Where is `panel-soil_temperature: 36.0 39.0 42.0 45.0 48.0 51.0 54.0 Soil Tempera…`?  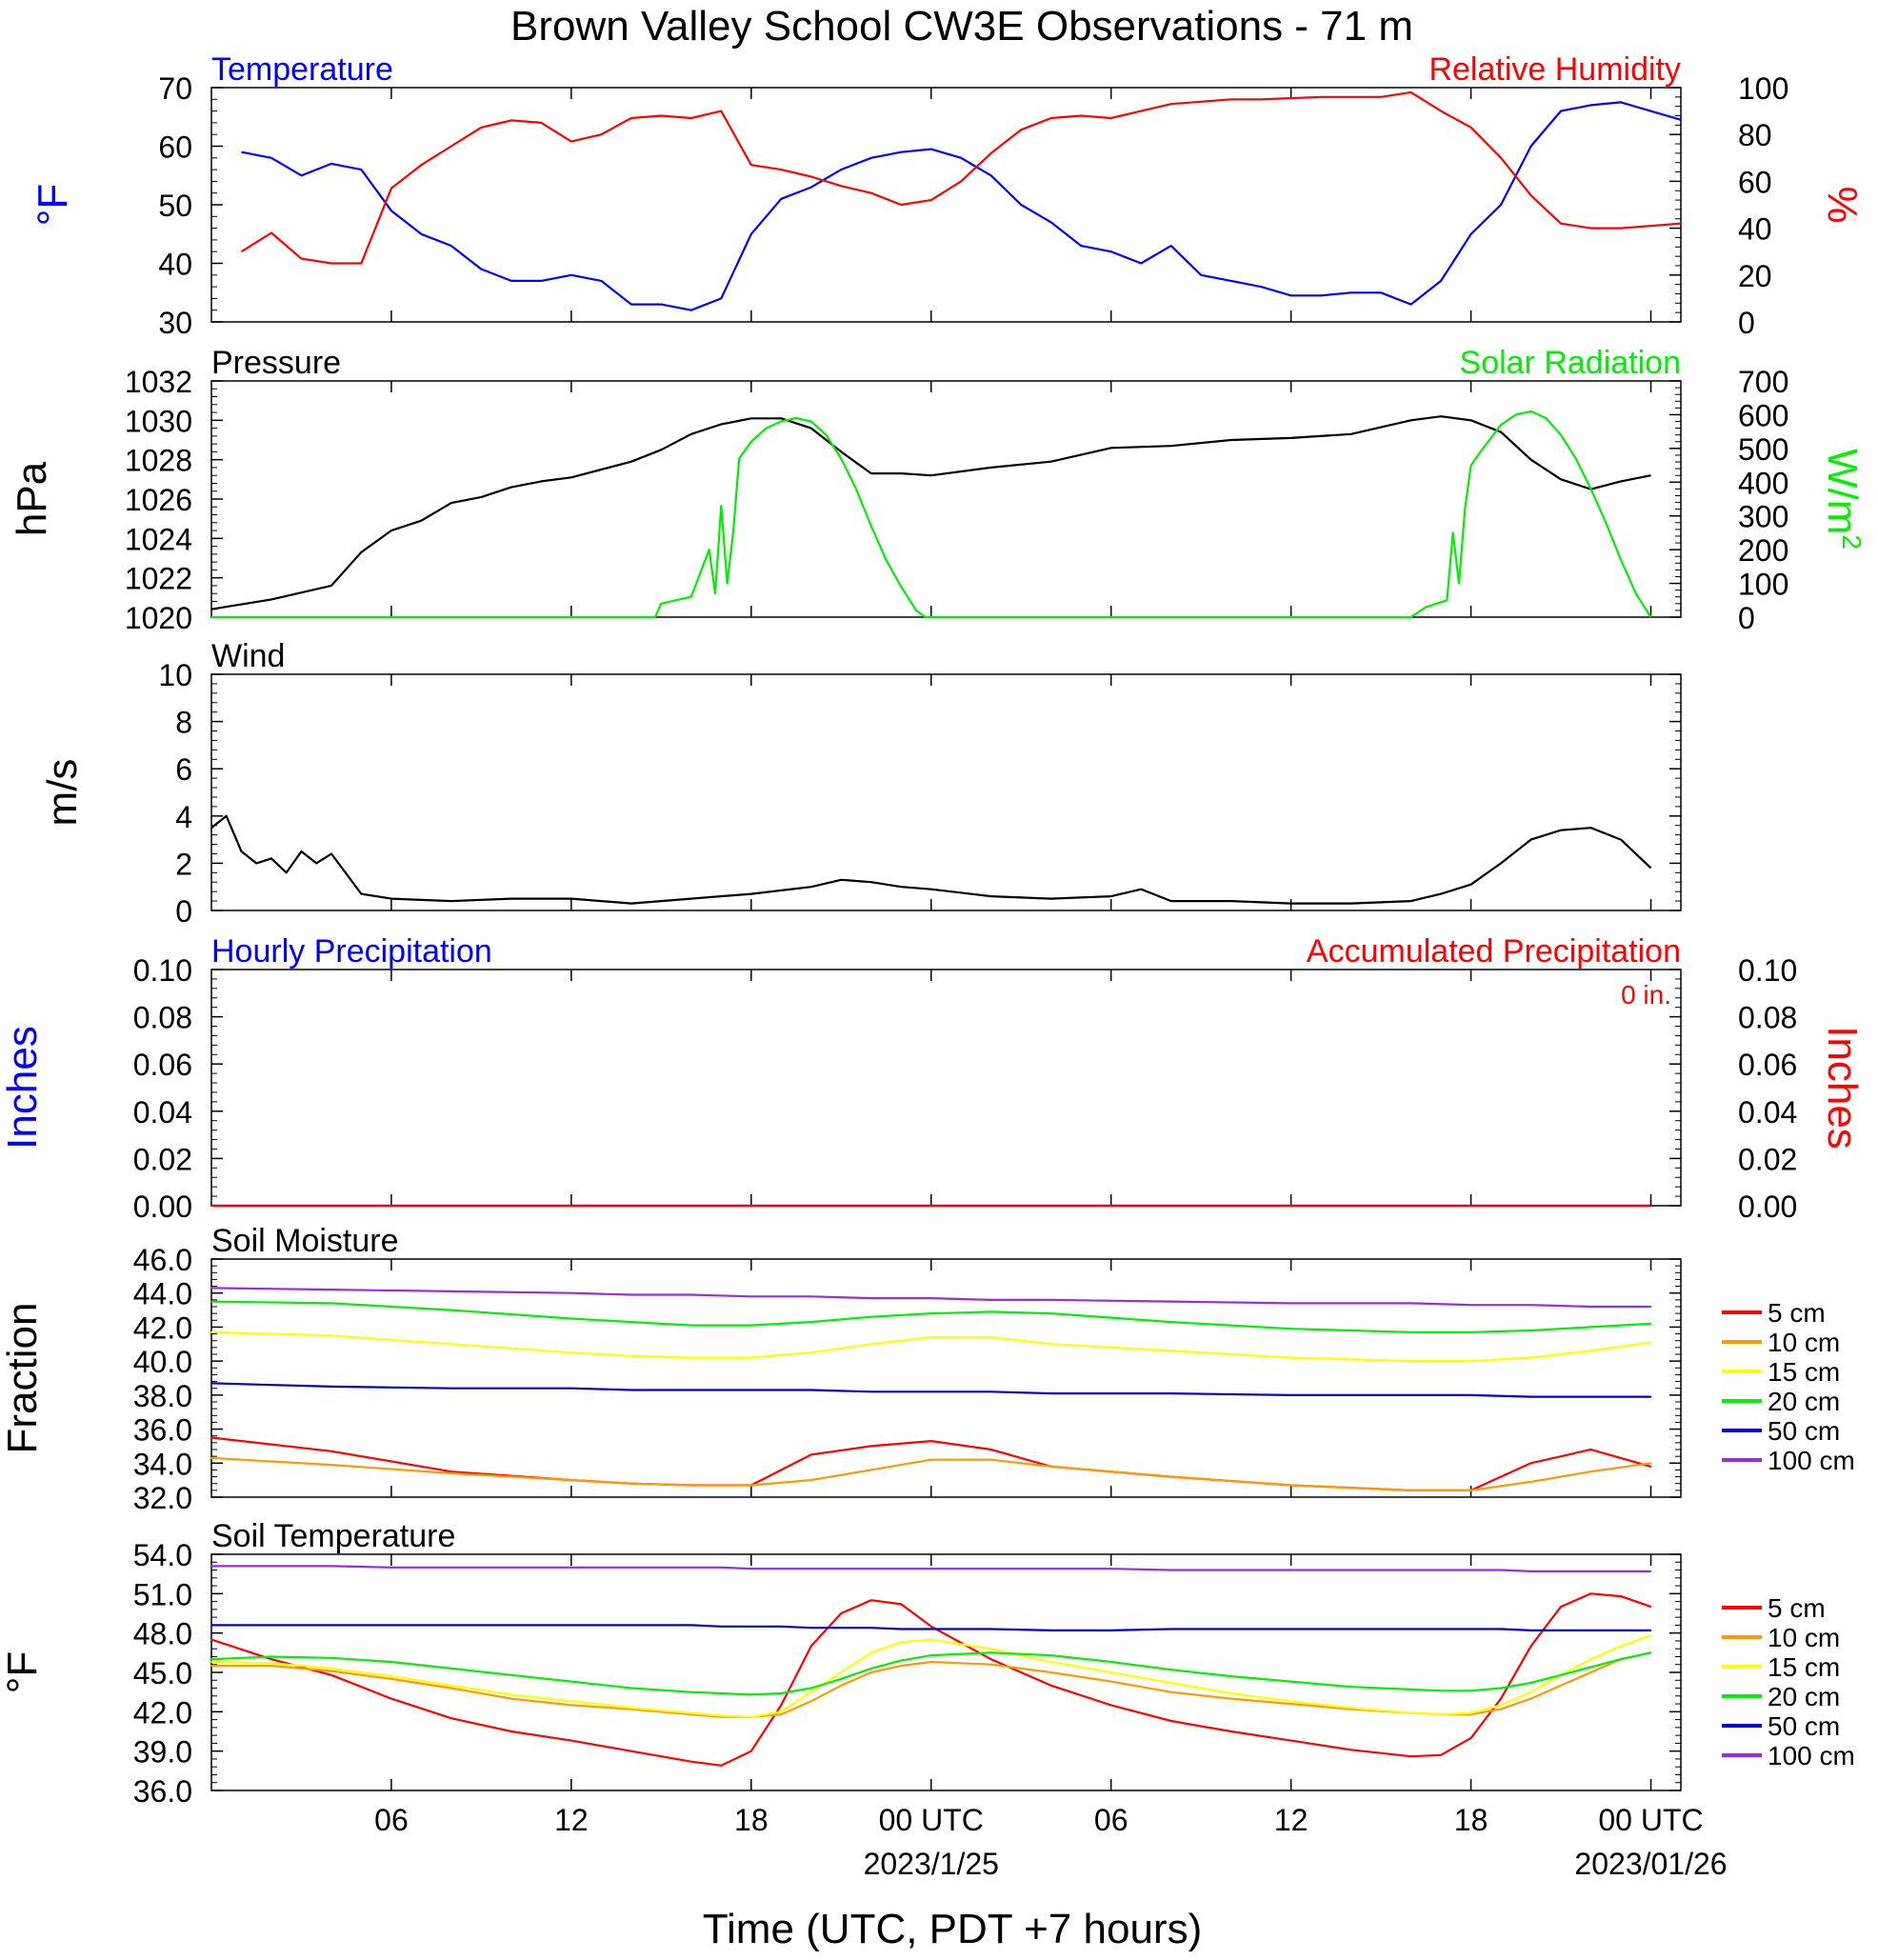 panel-soil_temperature: 36.0 39.0 42.0 45.0 48.0 51.0 54.0 Soil Tempera… is located at coordinates (927, 1663).